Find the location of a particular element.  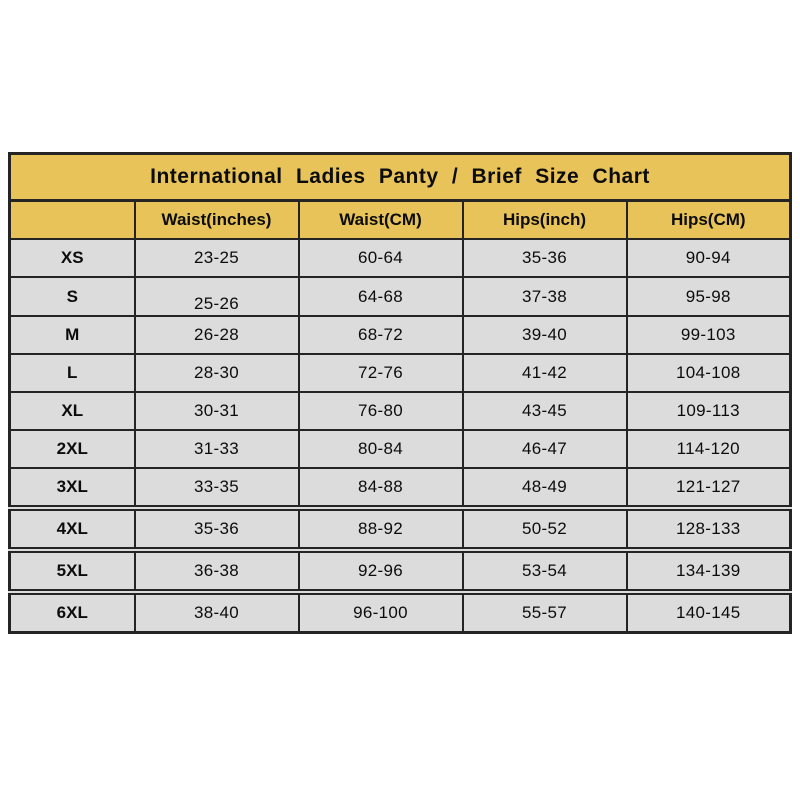

table-row-3xl: 3XL 33-35 84-88 48-49 121-127 is located at coordinates (400, 488).